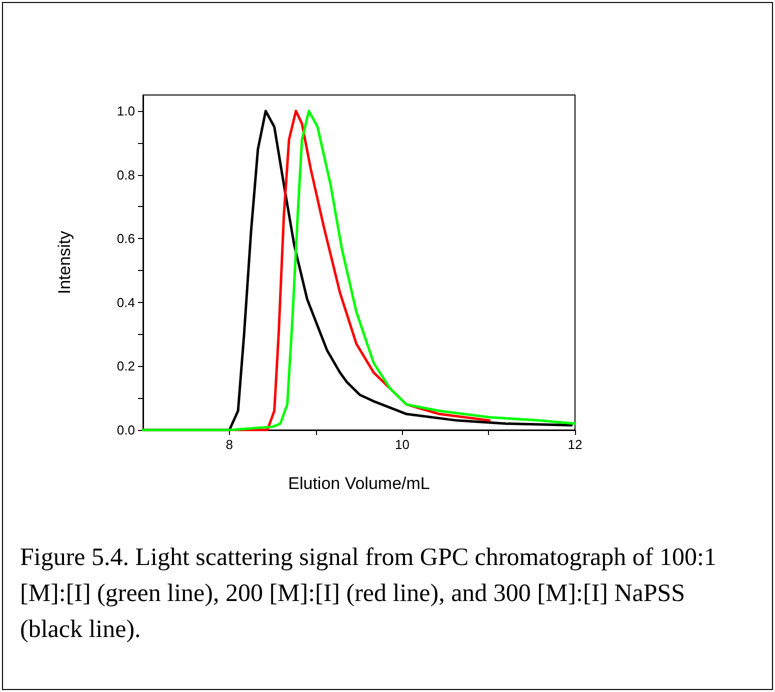 Image resolution: width=775 pixels, height=692 pixels. What do you see at coordinates (369, 594) in the screenshot?
I see `caption: Figure 5.4. Light scattering signal from GPC chromatograph of 100:1 [M]:[I] (green line), 200 [M]:[I] (red line), and 300 [M]:[I] NaPSS (black line).` at bounding box center [369, 594].